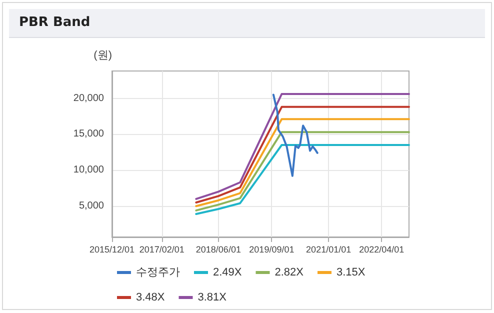 The height and width of the screenshot is (313, 494). Describe the element at coordinates (289, 272) in the screenshot. I see `legend-label: 2.82X` at that location.